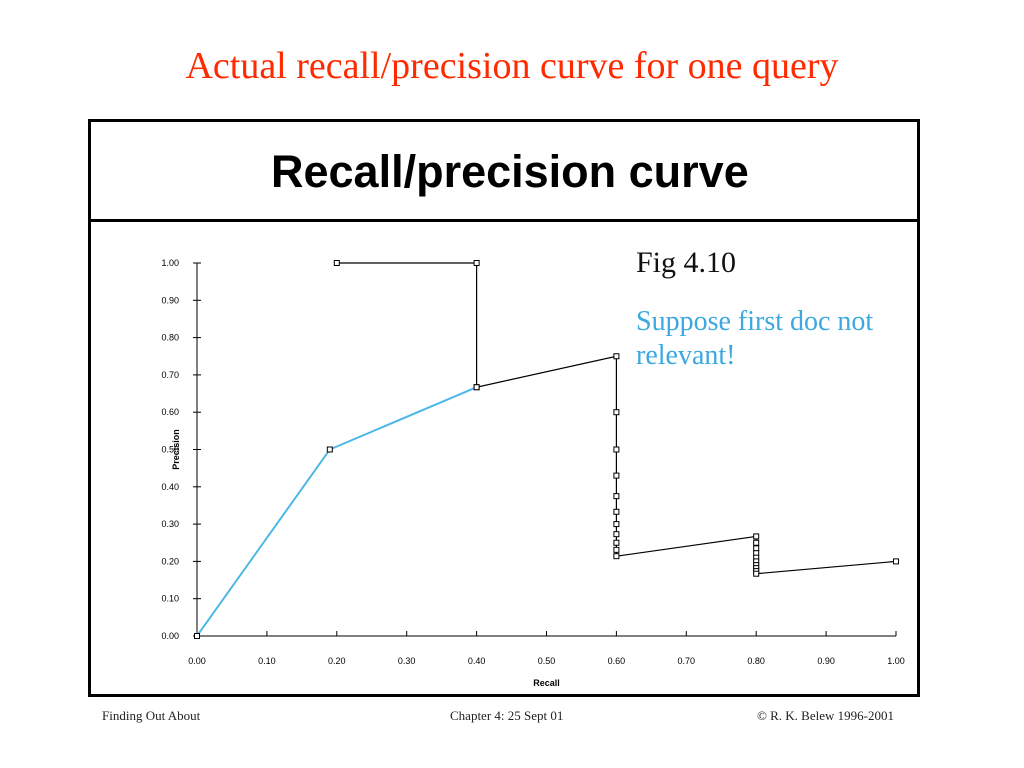 The image size is (1024, 768). Describe the element at coordinates (617, 661) in the screenshot. I see `x-tick-label: 0.60` at that location.